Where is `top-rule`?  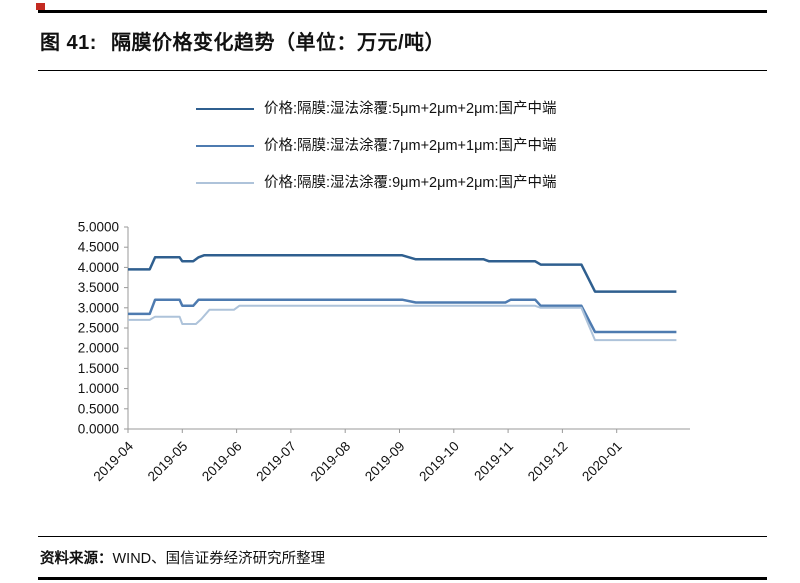
top-rule is located at coordinates (402, 11).